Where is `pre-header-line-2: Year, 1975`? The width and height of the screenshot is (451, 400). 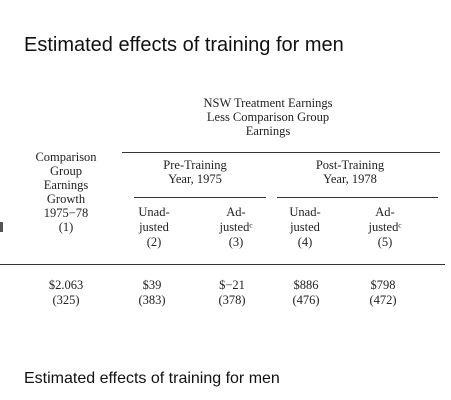 pre-header-line-2: Year, 1975 is located at coordinates (195, 179).